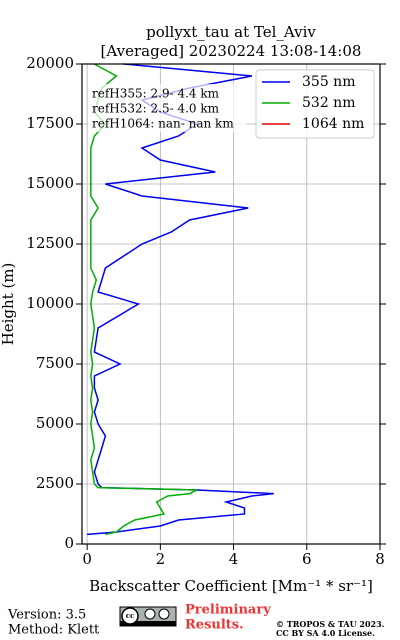 This screenshot has width=400, height=640. What do you see at coordinates (8, 304) in the screenshot?
I see `y-axis-label: Height (m)` at bounding box center [8, 304].